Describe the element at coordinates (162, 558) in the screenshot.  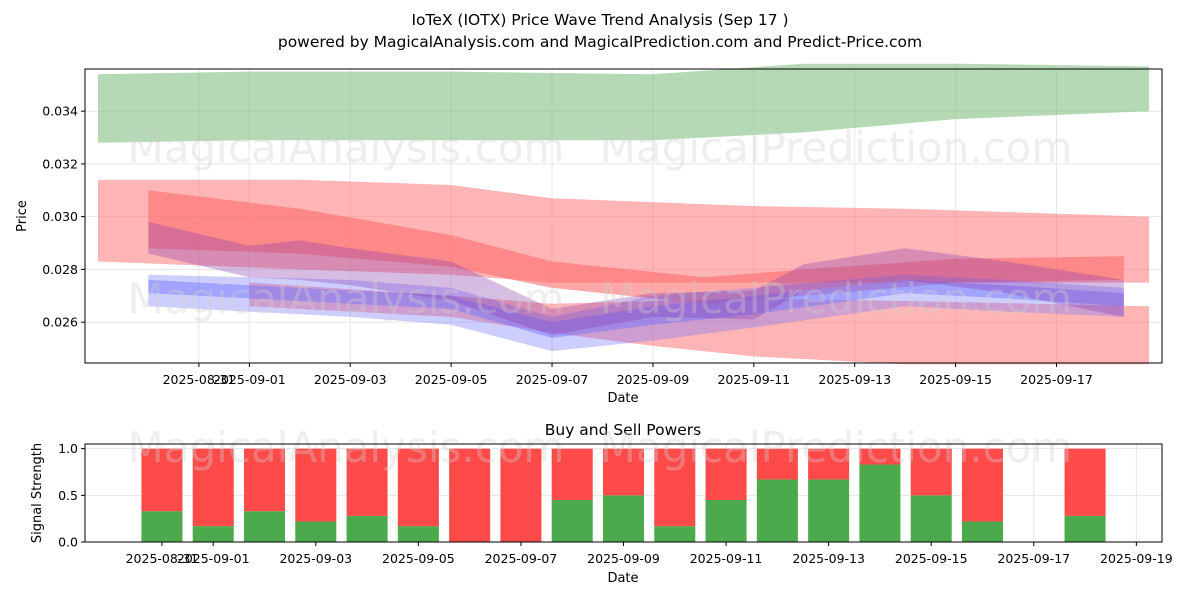
I see `signal-x-tick-label: 2025-08-31` at that location.